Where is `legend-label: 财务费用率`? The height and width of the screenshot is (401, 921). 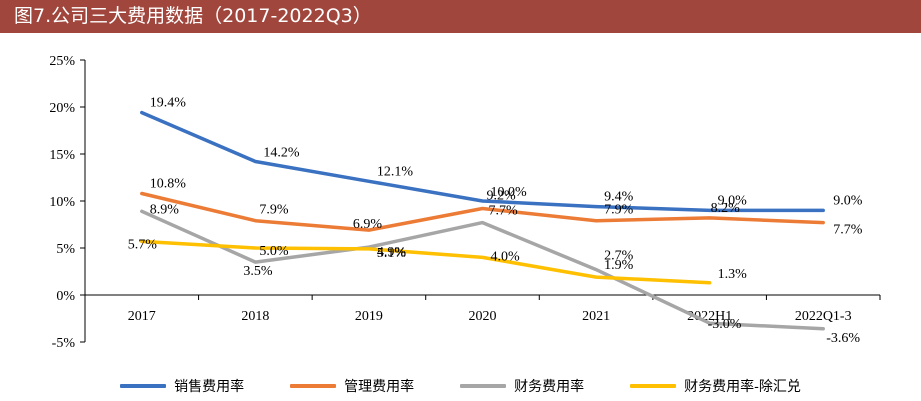 legend-label: 财务费用率 is located at coordinates (549, 387).